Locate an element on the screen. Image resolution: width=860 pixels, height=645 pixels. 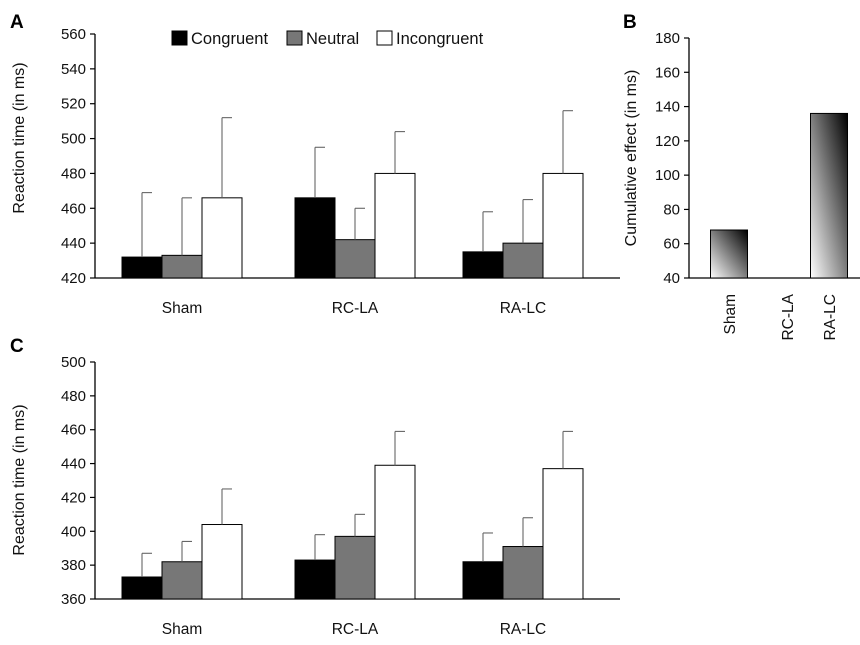
legend-label-incongruent: Incongruent is located at coordinates (440, 39).